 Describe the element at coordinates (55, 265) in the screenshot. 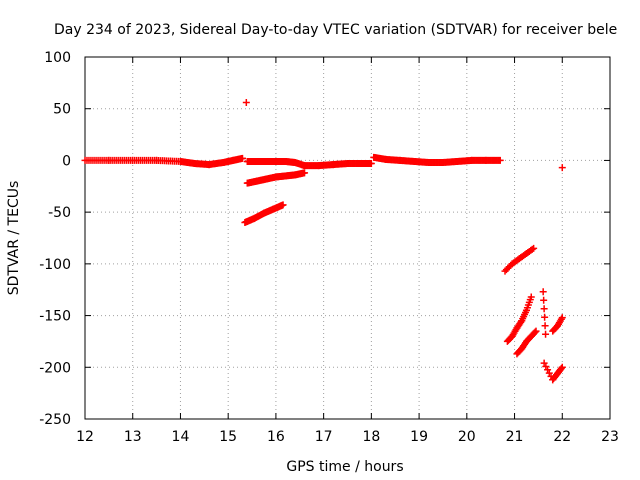

I see `y-tick-label: -100` at that location.